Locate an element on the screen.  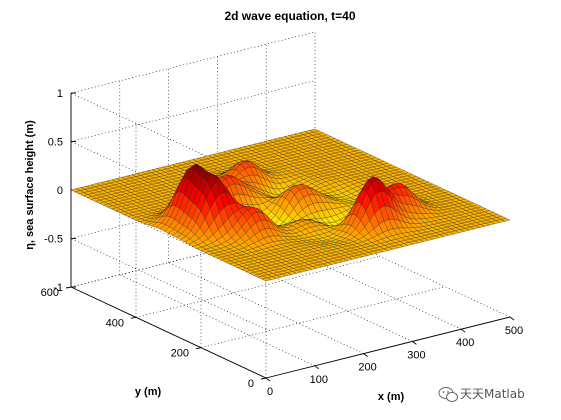
x-tick-label: 500 is located at coordinates (514, 331).